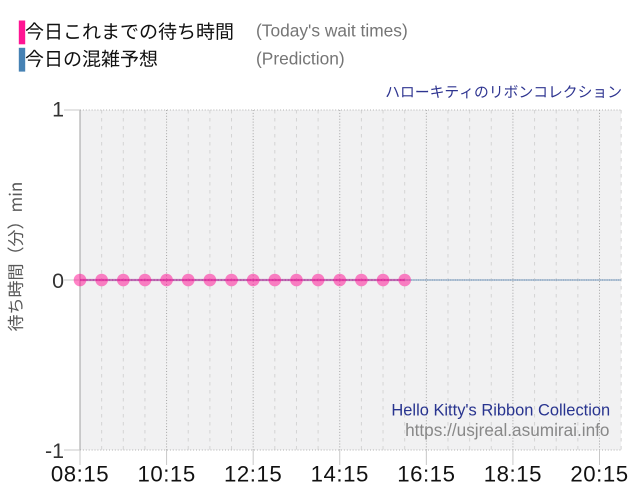 The height and width of the screenshot is (500, 640). I want to click on svg-text:Hello Kitty's Ribbon Collectio: Hello Kitty's Ribbon Collection, so click(500, 411).